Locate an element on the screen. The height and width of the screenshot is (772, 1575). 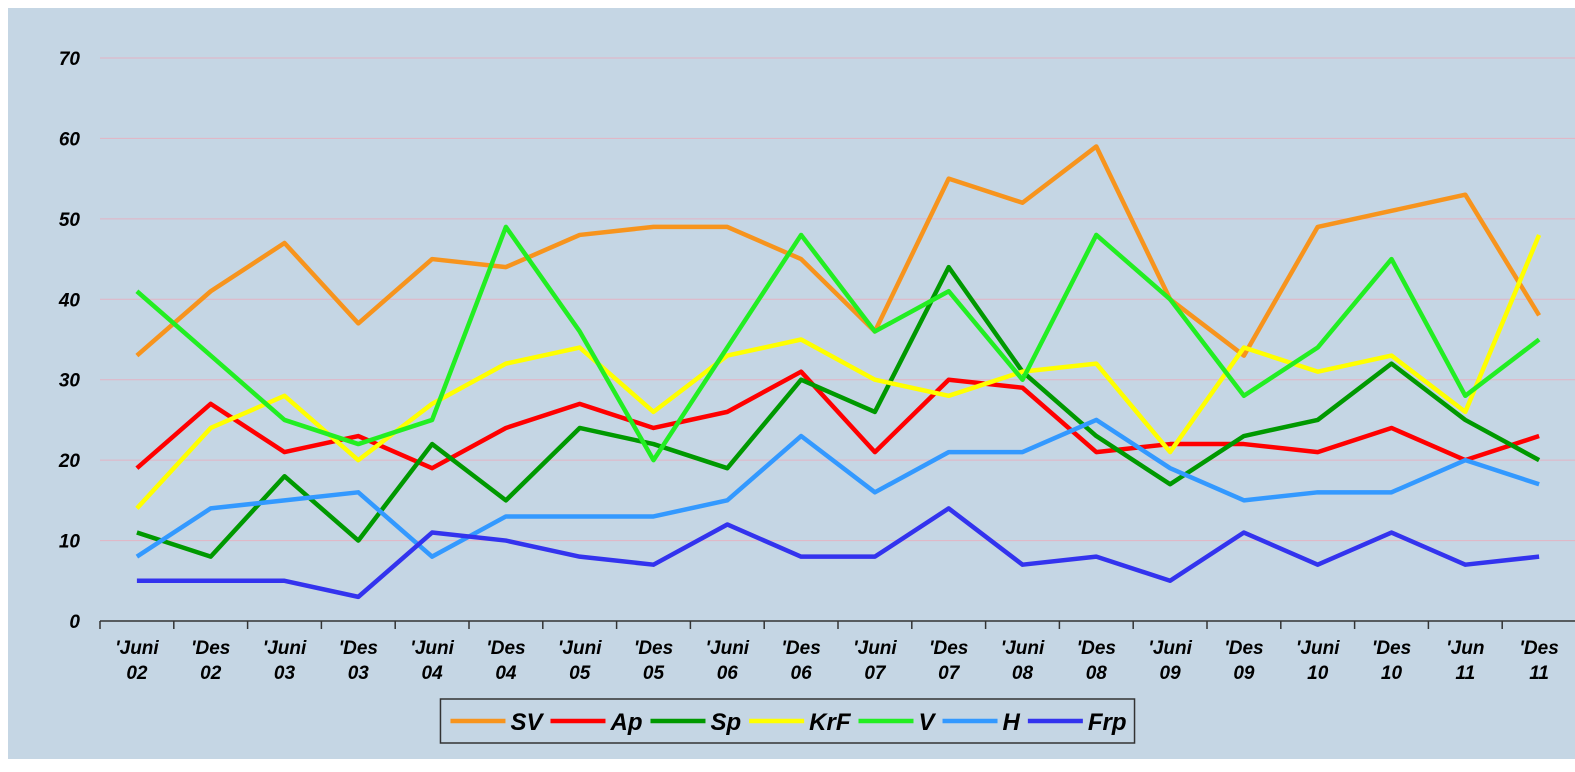
legend-label: V is located at coordinates (928, 722).